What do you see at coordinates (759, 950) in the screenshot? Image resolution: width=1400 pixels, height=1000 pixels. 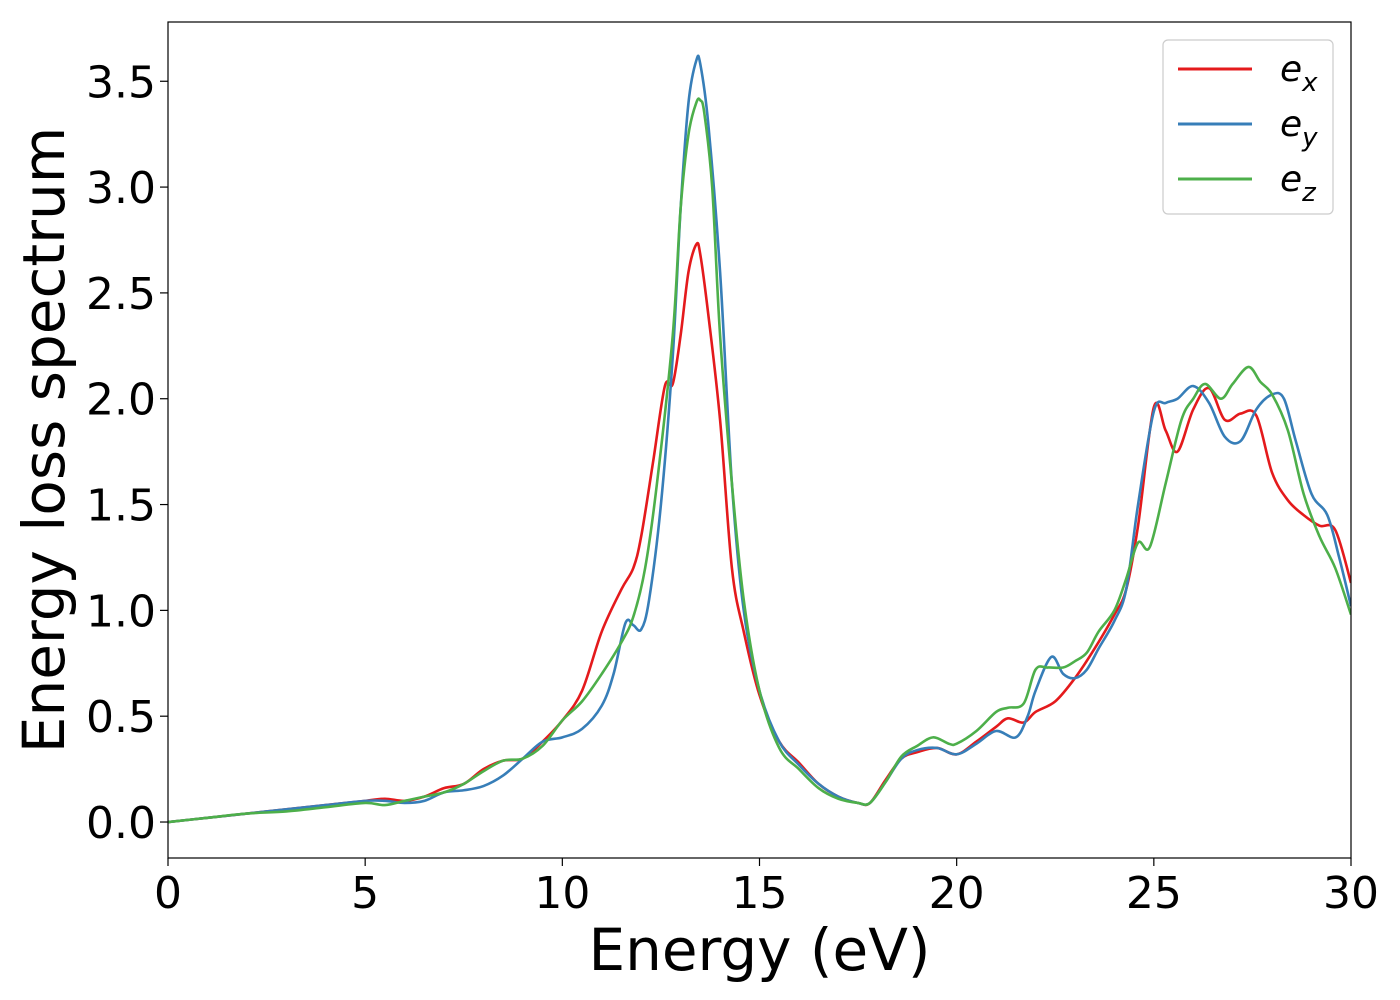 I see `x-axis-label: Energy (eV)` at bounding box center [759, 950].